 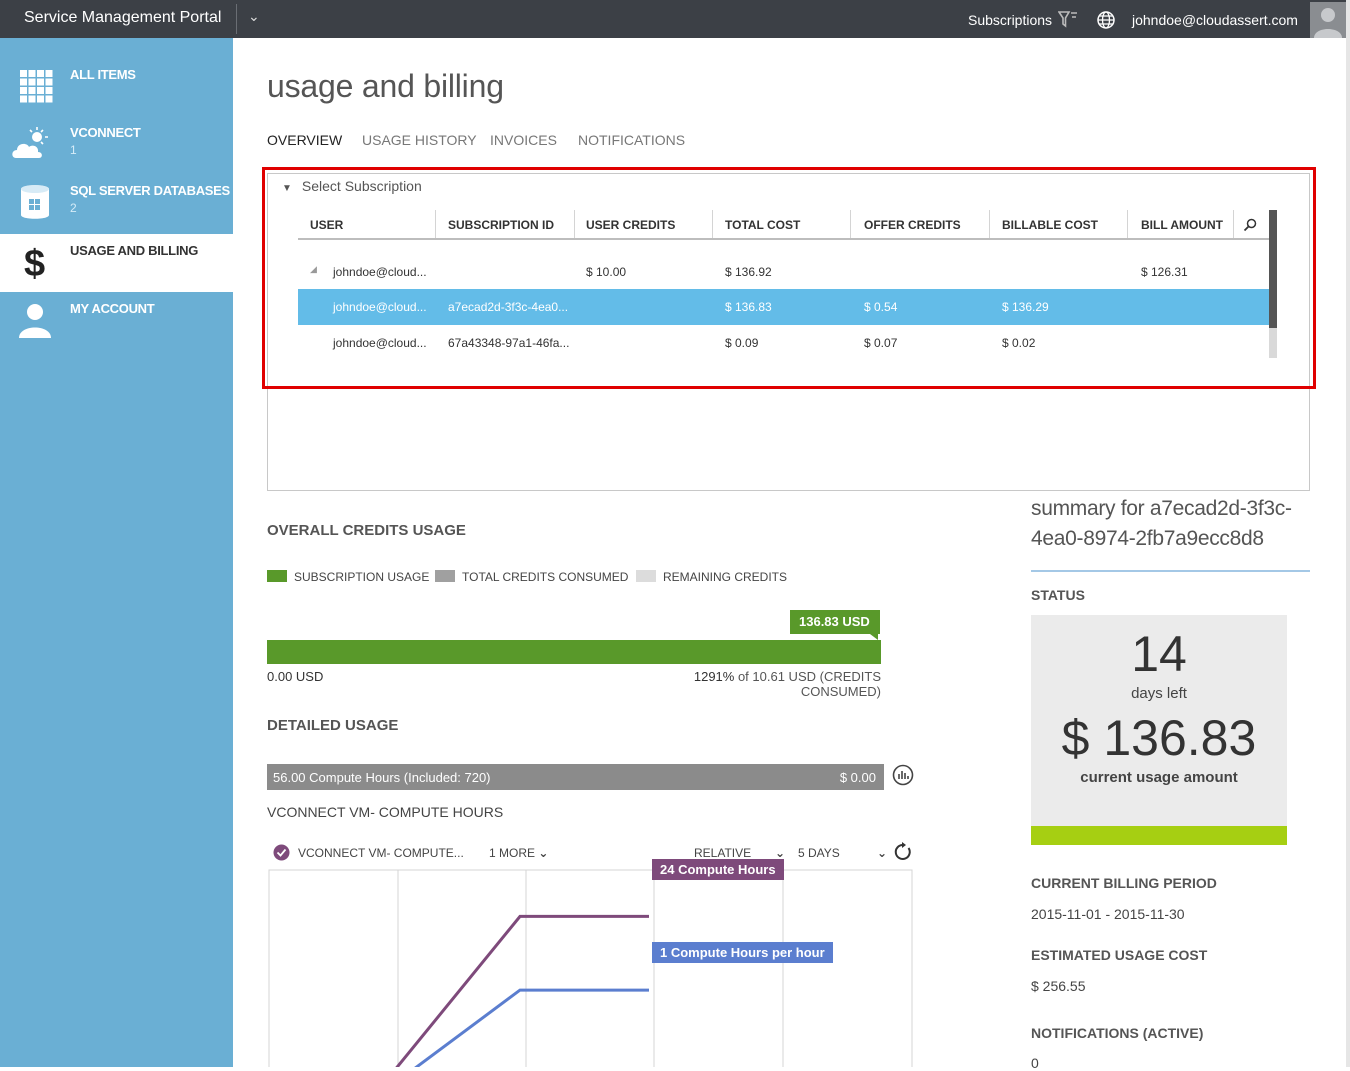 I want to click on cloud-sun-icon, so click(x=30, y=142).